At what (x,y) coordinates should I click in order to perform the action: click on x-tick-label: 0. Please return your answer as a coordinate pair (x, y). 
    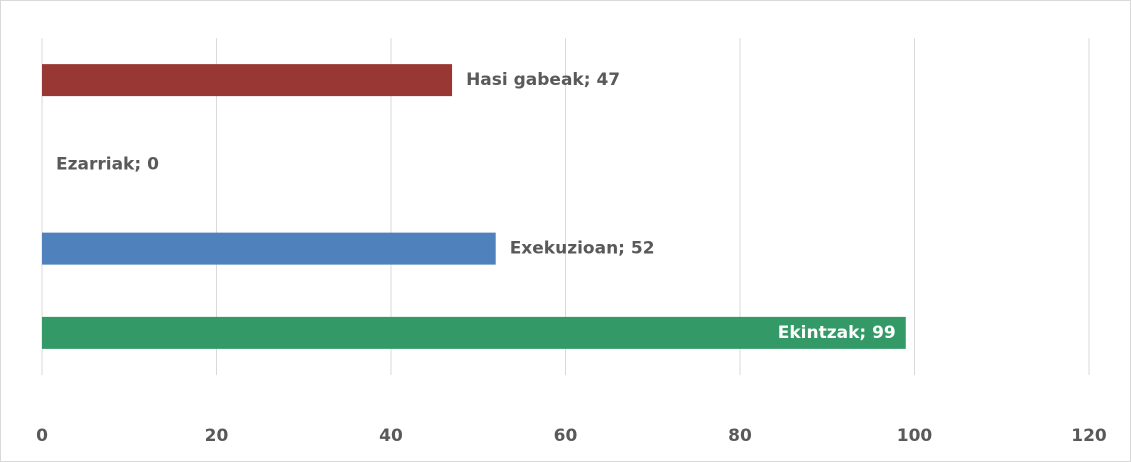
    Looking at the image, I should click on (42, 436).